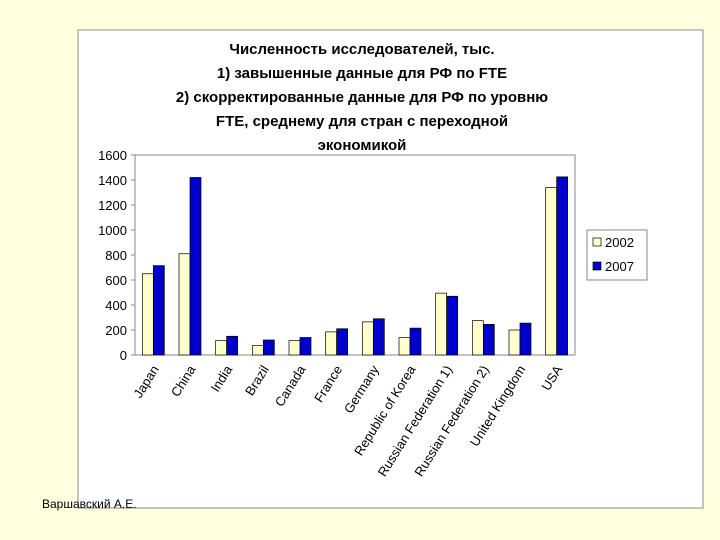 The image size is (720, 540). I want to click on chart-title: FTE, среднему для стран с переходной, so click(362, 121).